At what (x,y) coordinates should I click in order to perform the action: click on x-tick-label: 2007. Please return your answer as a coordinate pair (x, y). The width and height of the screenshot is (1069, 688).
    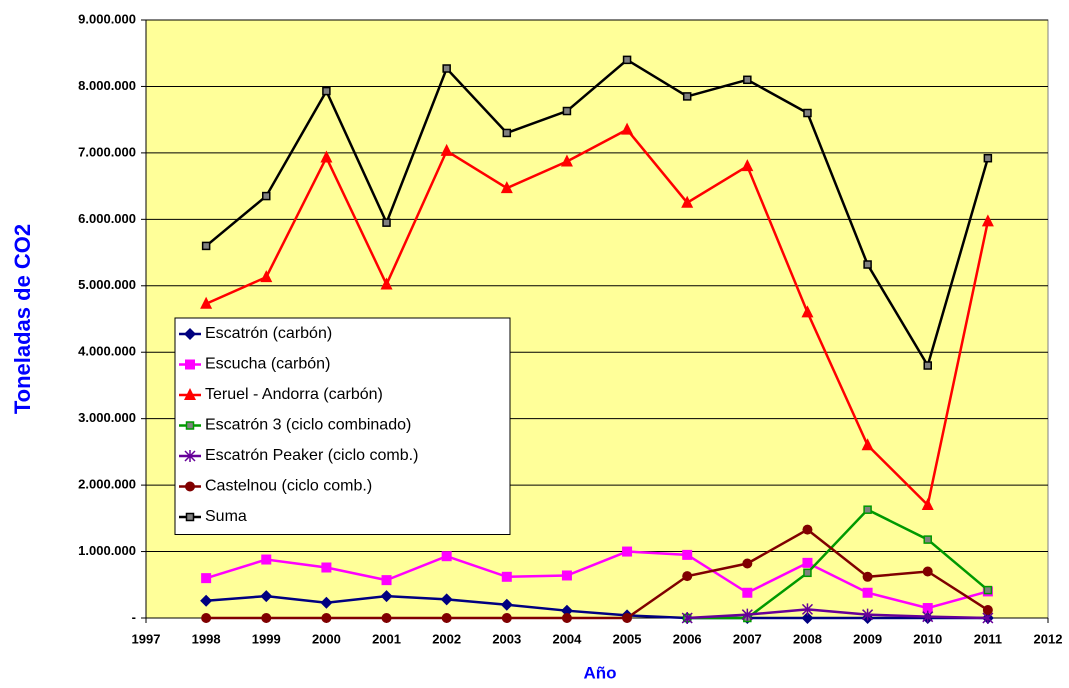
    Looking at the image, I should click on (747, 638).